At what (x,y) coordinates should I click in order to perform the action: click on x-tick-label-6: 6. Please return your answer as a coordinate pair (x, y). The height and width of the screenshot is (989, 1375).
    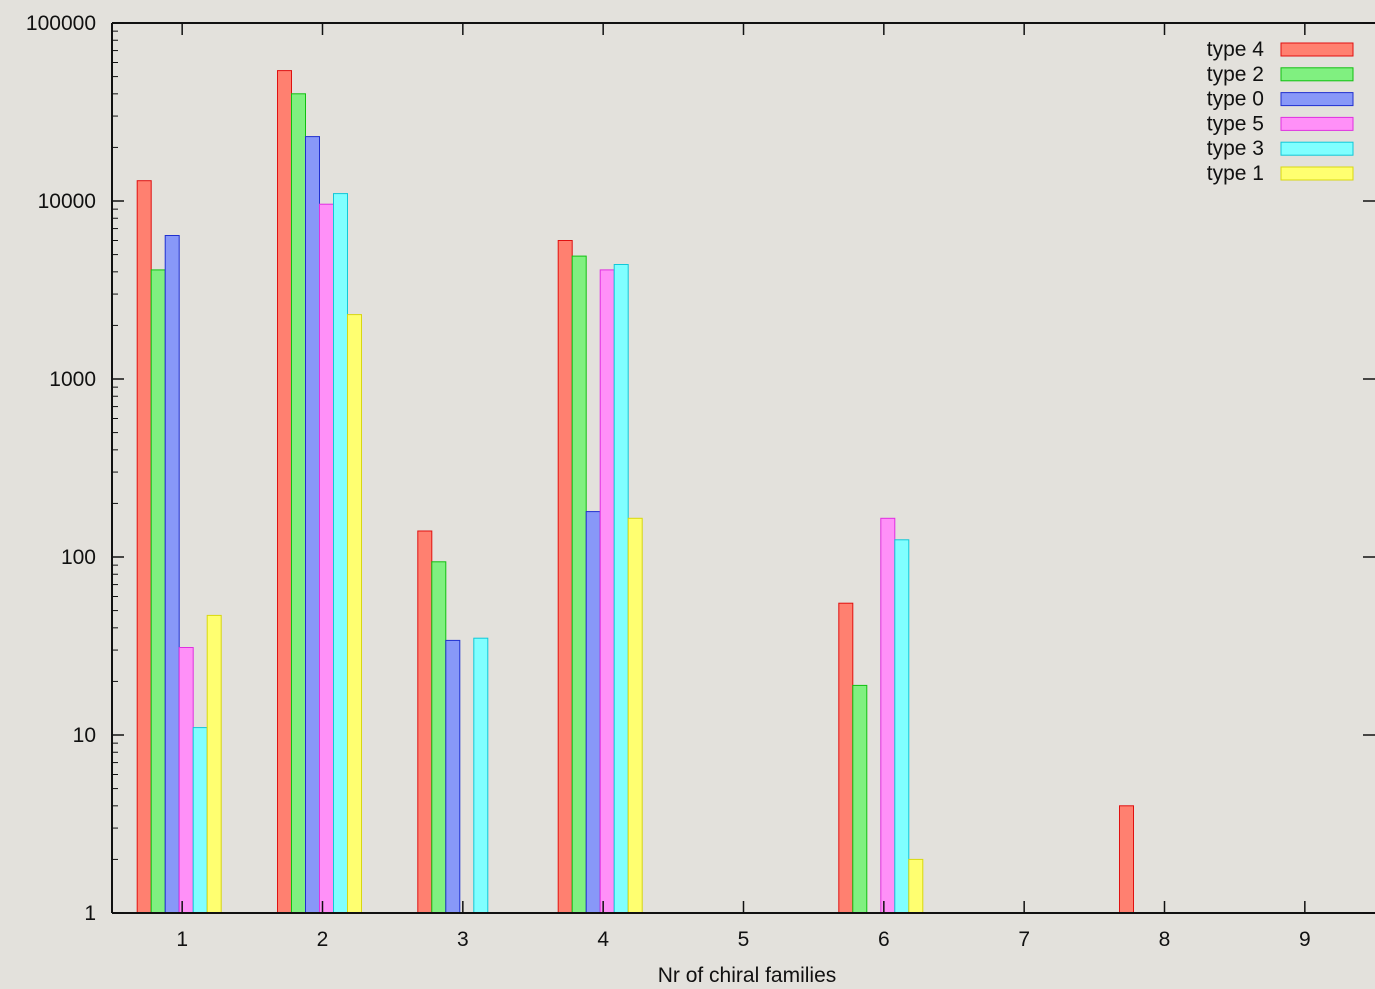
    Looking at the image, I should click on (884, 939).